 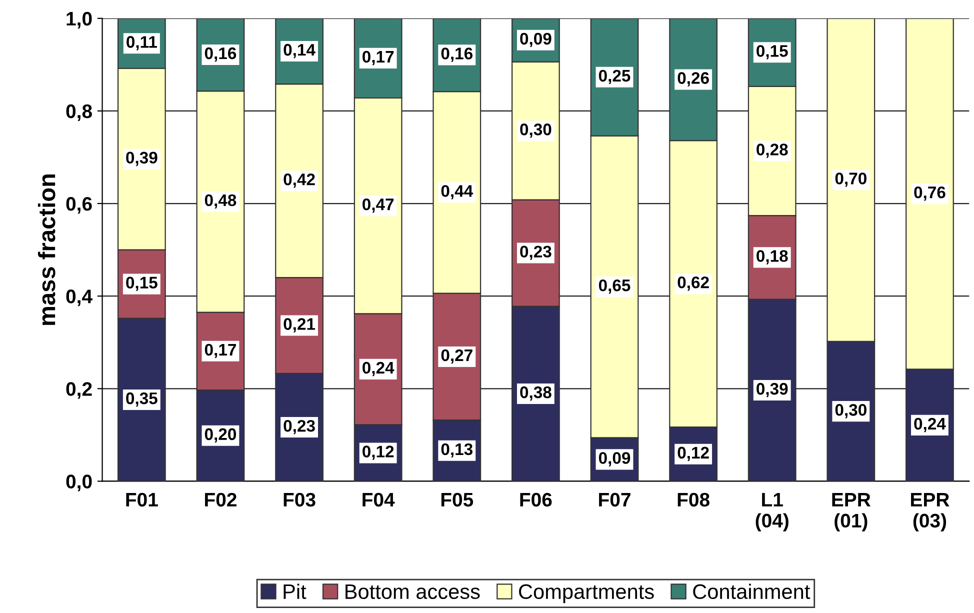 I want to click on legend-label: Pit, so click(x=295, y=591).